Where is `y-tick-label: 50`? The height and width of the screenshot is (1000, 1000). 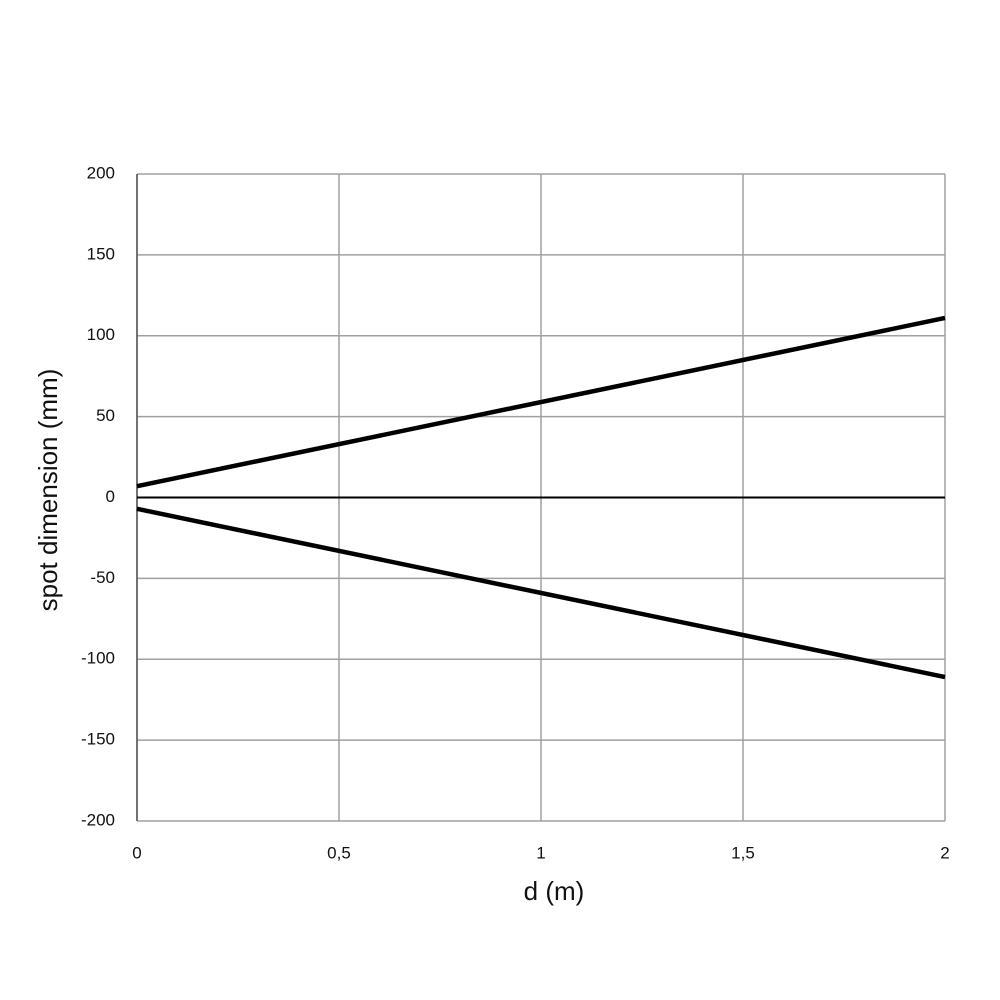
y-tick-label: 50 is located at coordinates (105, 415).